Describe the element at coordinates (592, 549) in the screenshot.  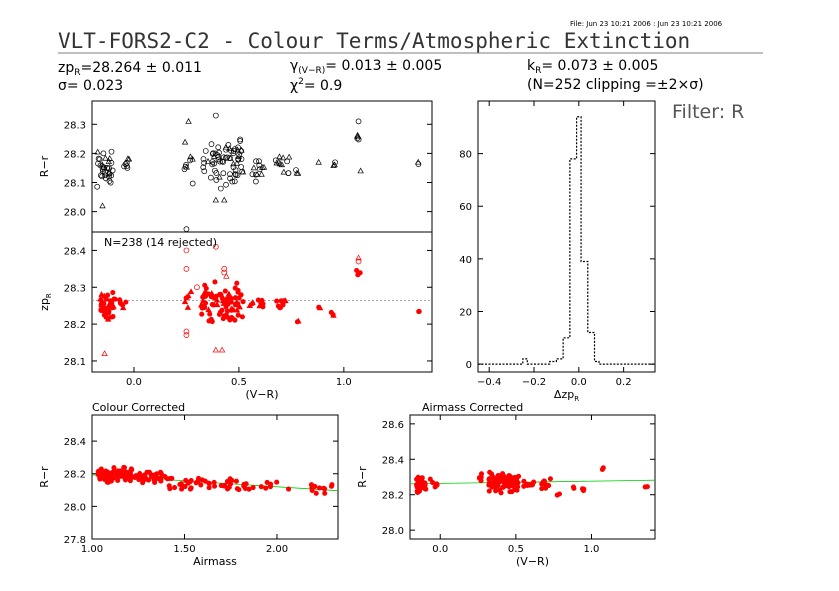
I see `x-tick-label: 1.0` at that location.